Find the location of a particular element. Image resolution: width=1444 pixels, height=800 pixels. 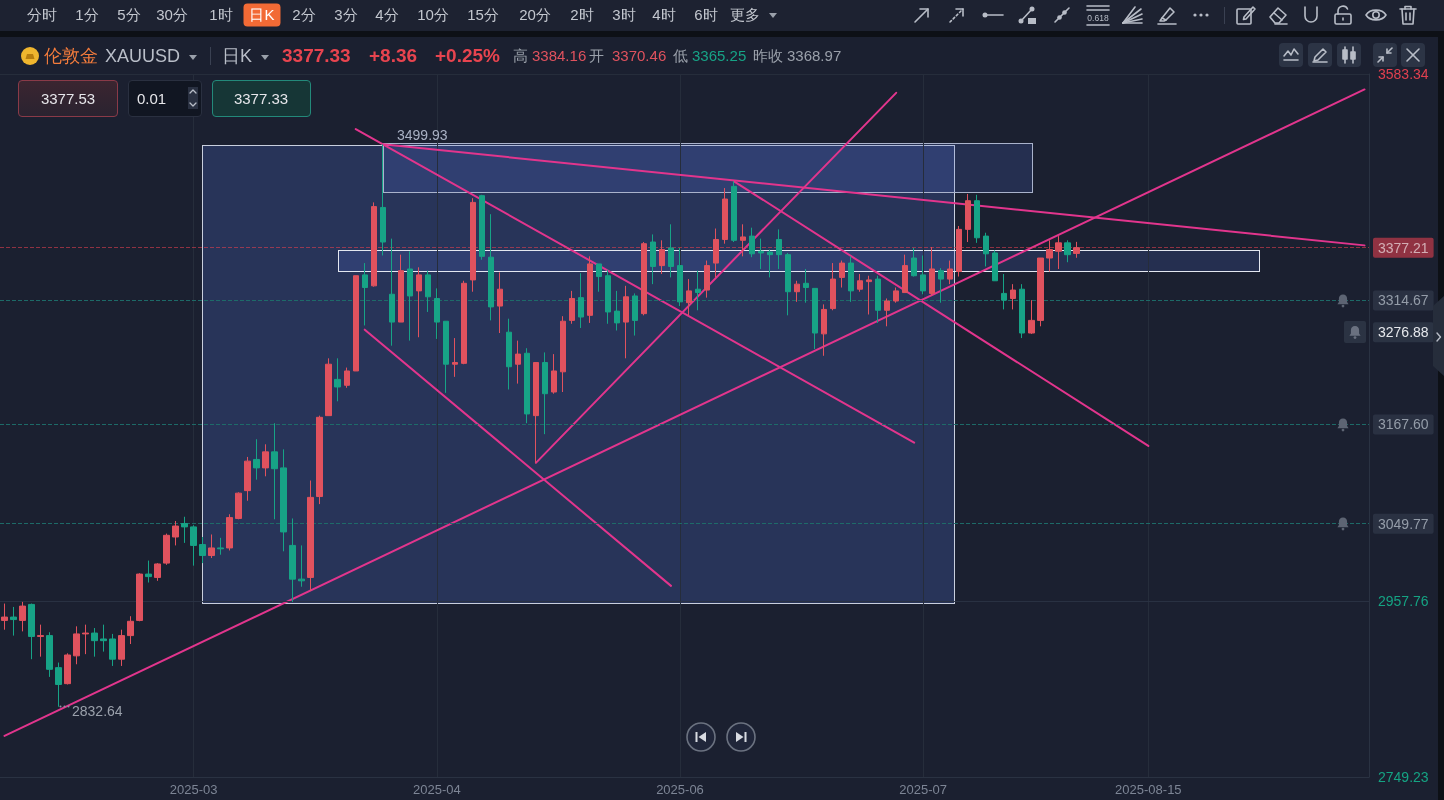

text: 高 is located at coordinates (520, 56).